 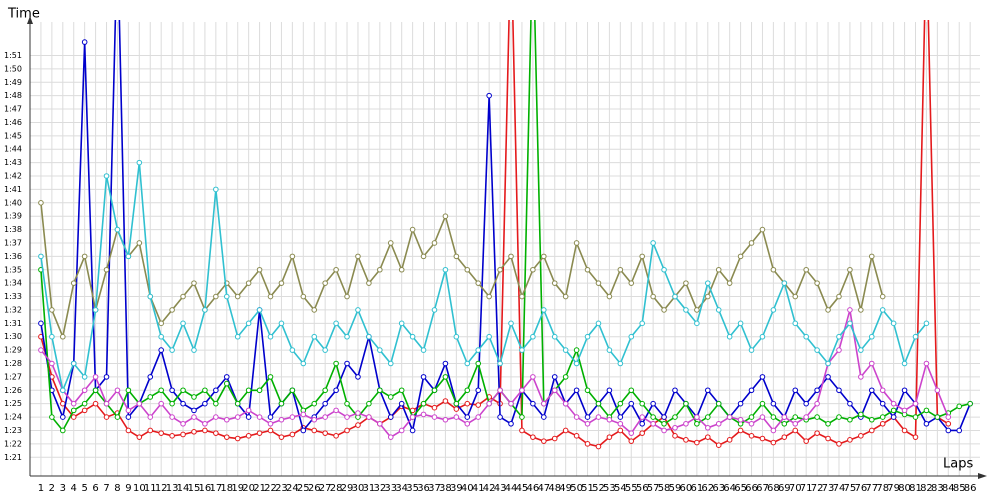 What do you see at coordinates (893, 488) in the screenshot?
I see `x-tick-label: 79` at bounding box center [893, 488].